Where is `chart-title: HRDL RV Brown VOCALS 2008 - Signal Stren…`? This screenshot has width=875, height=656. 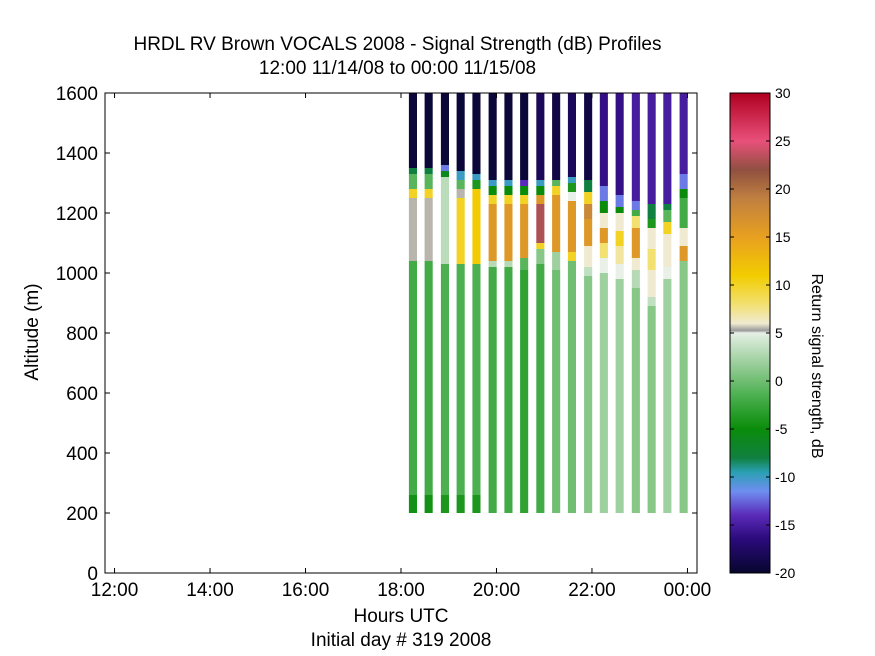 chart-title: HRDL RV Brown VOCALS 2008 - Signal Stren… is located at coordinates (397, 44).